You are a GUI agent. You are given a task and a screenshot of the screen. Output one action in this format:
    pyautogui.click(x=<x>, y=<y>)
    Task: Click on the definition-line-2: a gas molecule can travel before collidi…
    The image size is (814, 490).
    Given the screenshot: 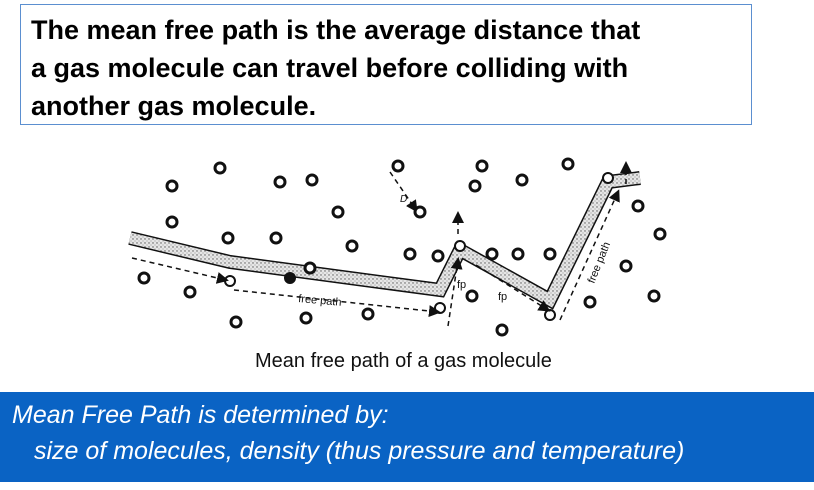 What is the action you would take?
    pyautogui.click(x=330, y=68)
    